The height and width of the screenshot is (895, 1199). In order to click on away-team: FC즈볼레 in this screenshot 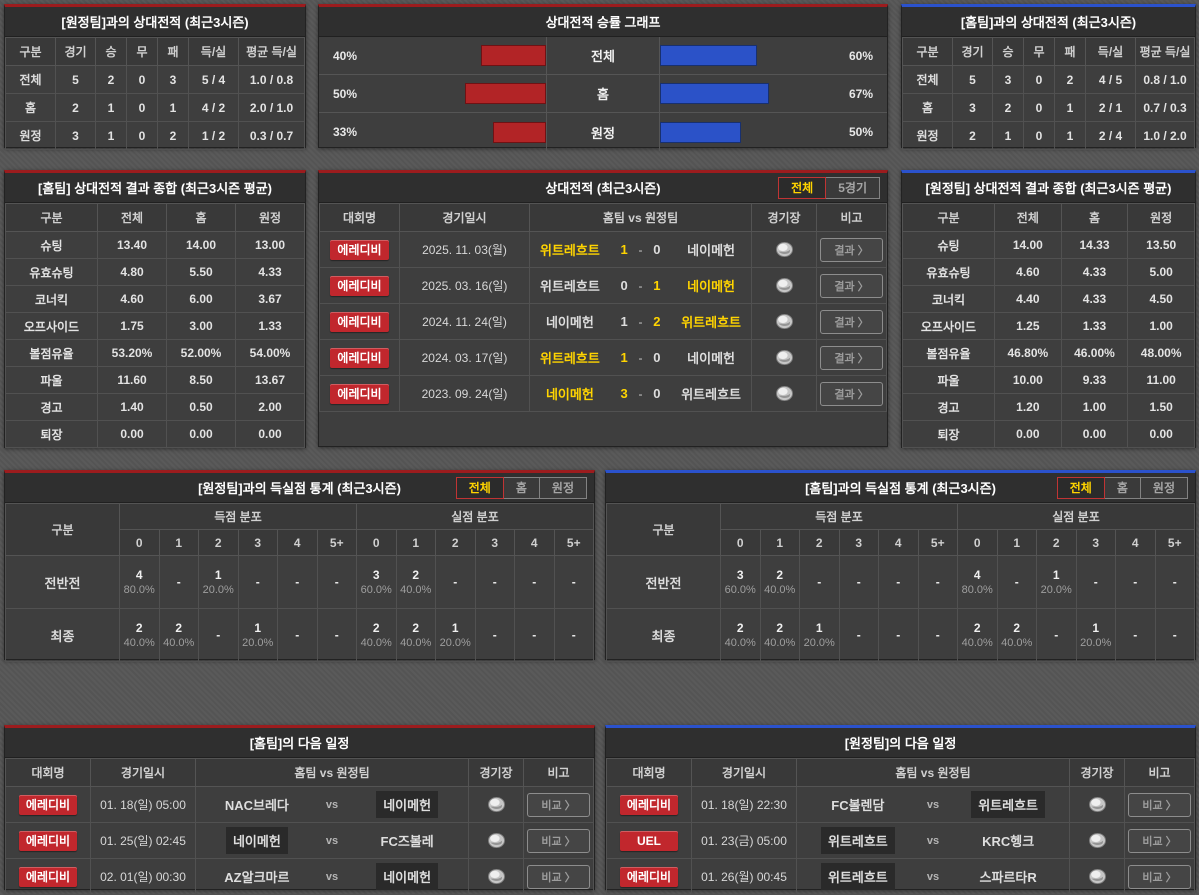, I will do `click(407, 841)`.